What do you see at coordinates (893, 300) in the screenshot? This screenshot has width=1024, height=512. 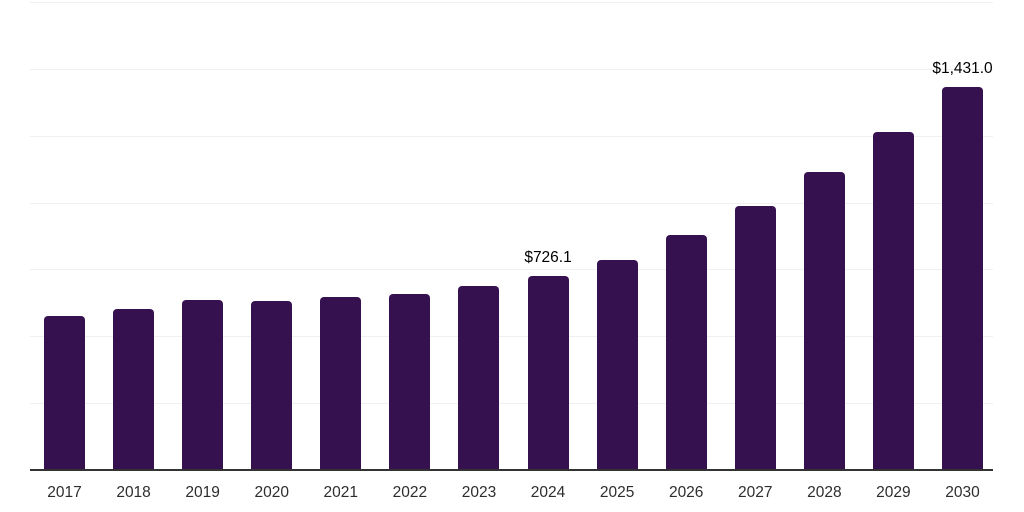 I see `bar-2029` at bounding box center [893, 300].